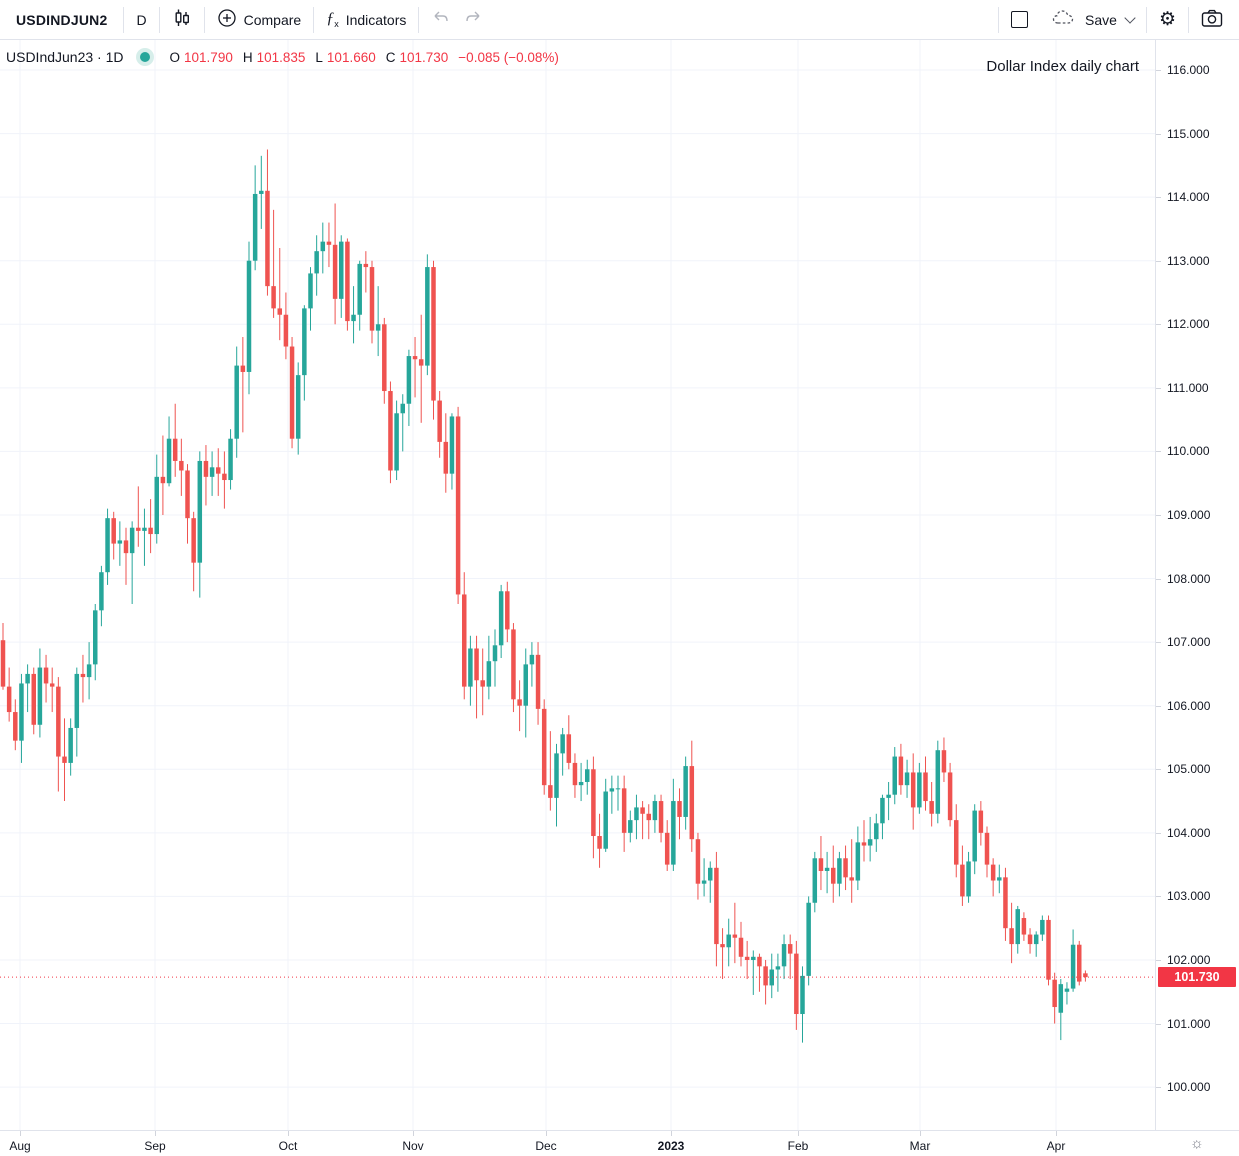 The height and width of the screenshot is (1156, 1239). I want to click on price-axis-label: 116.000, so click(1188, 70).